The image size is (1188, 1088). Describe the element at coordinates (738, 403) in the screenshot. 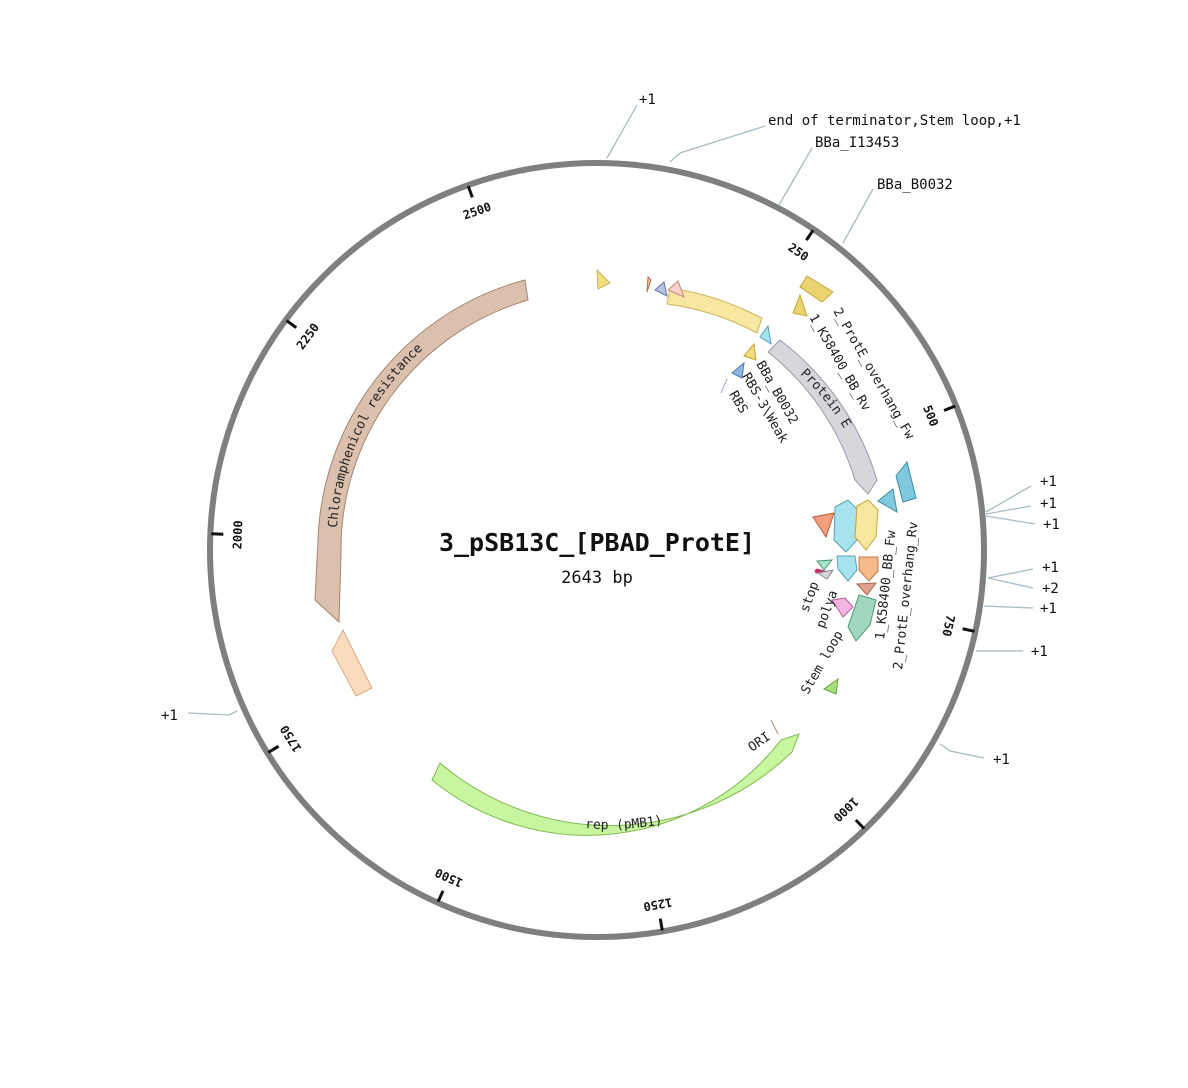

I see `feature-label-rbs: RBS` at that location.